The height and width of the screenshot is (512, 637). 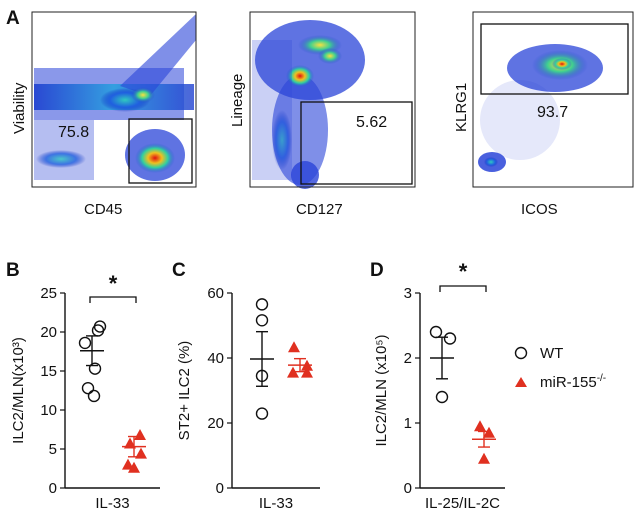 What do you see at coordinates (521, 353) in the screenshot?
I see `legend-wt-marker` at bounding box center [521, 353].